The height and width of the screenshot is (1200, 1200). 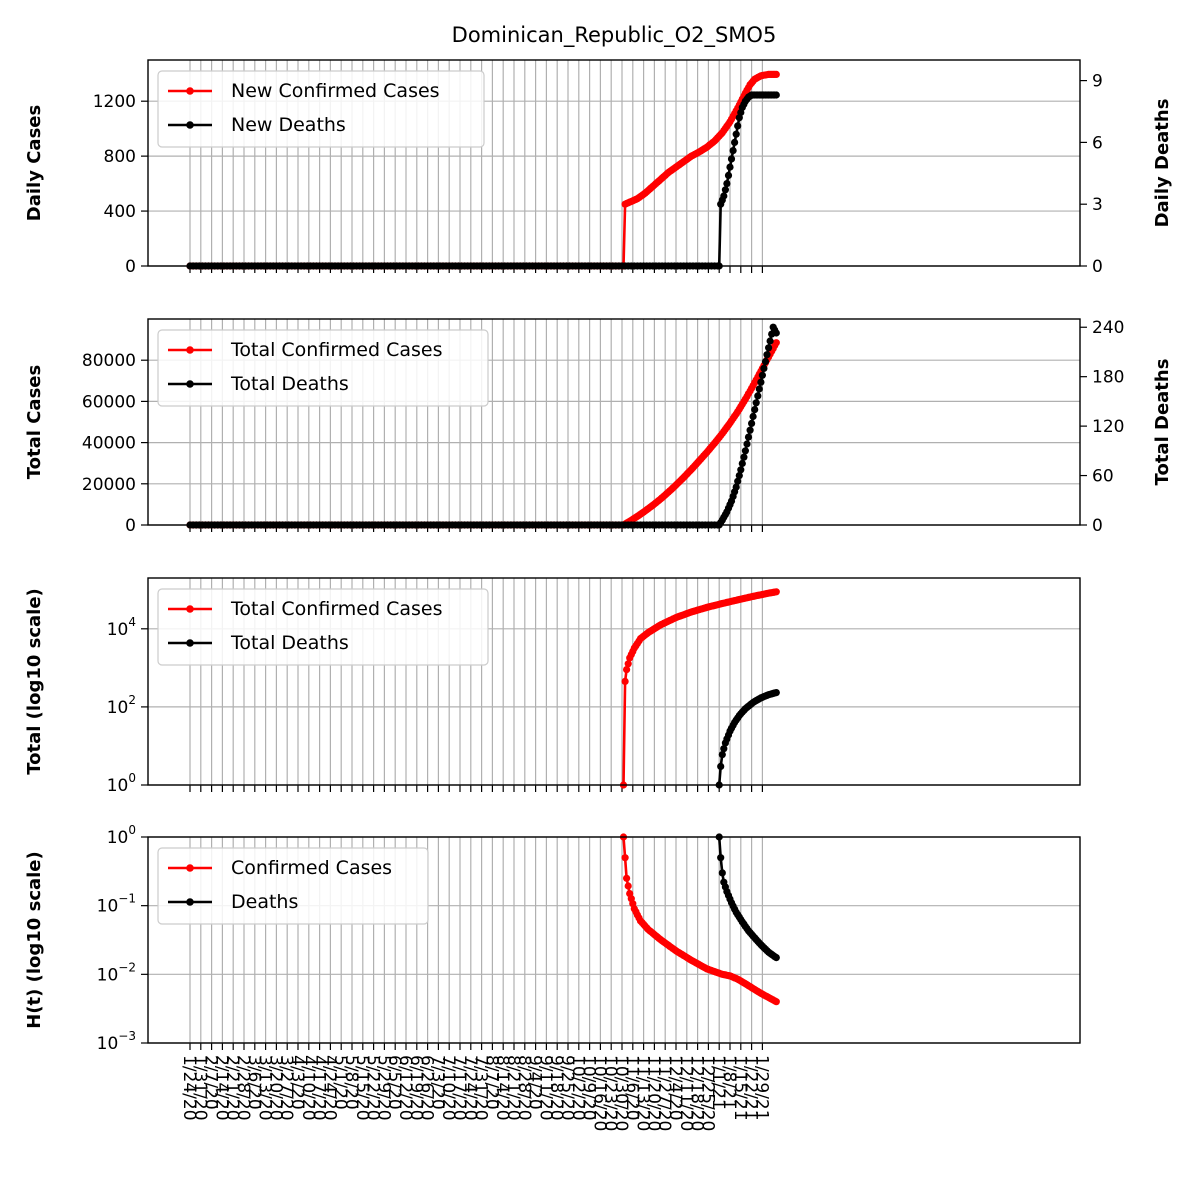 I want to click on x-tick-label: 6/26/20, so click(x=427, y=1088).